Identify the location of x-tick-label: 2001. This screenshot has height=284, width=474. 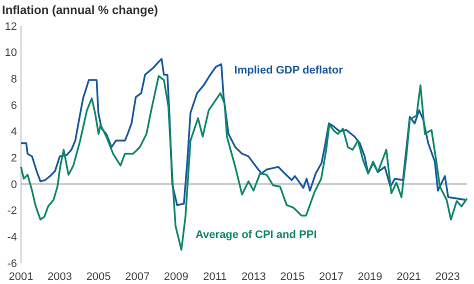
(21, 277).